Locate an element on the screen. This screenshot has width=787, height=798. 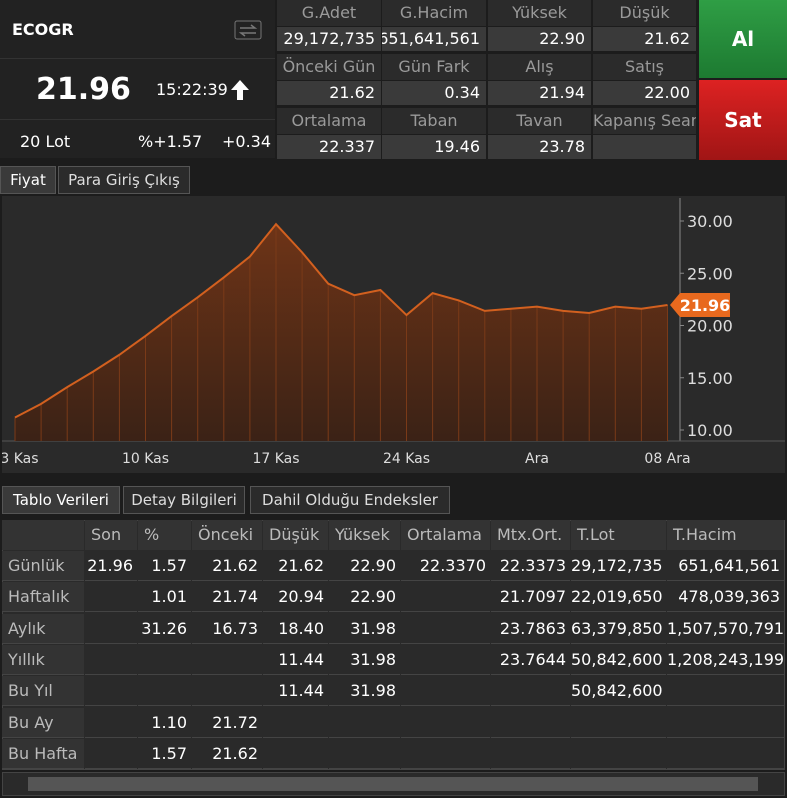
column-header: Yüksek is located at coordinates (364, 535).